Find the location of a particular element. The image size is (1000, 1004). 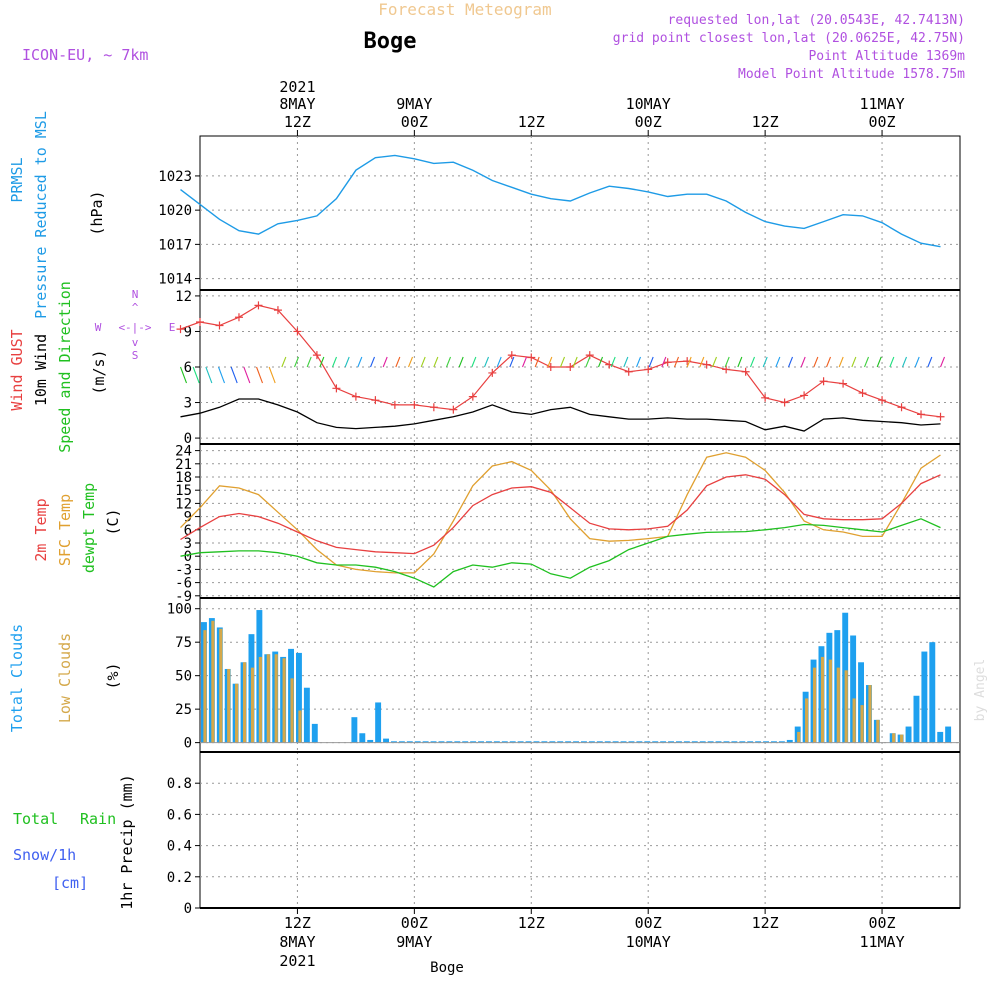

top-time-date: 11MAY is located at coordinates (881, 104).